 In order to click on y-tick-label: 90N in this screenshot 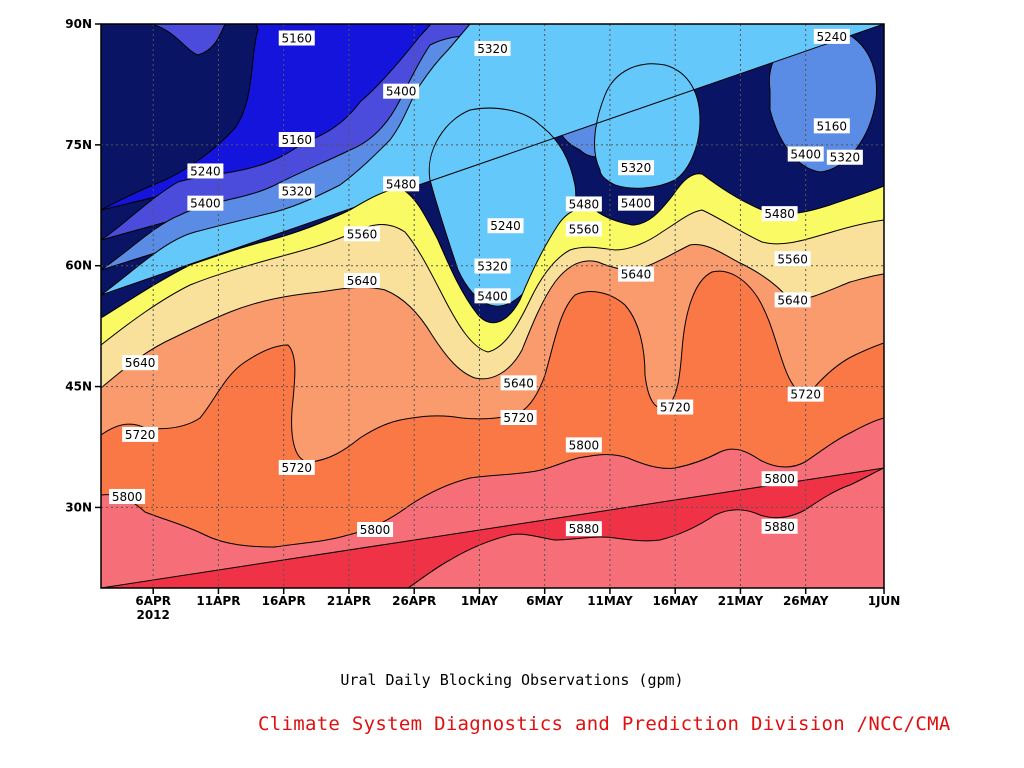, I will do `click(78, 24)`.